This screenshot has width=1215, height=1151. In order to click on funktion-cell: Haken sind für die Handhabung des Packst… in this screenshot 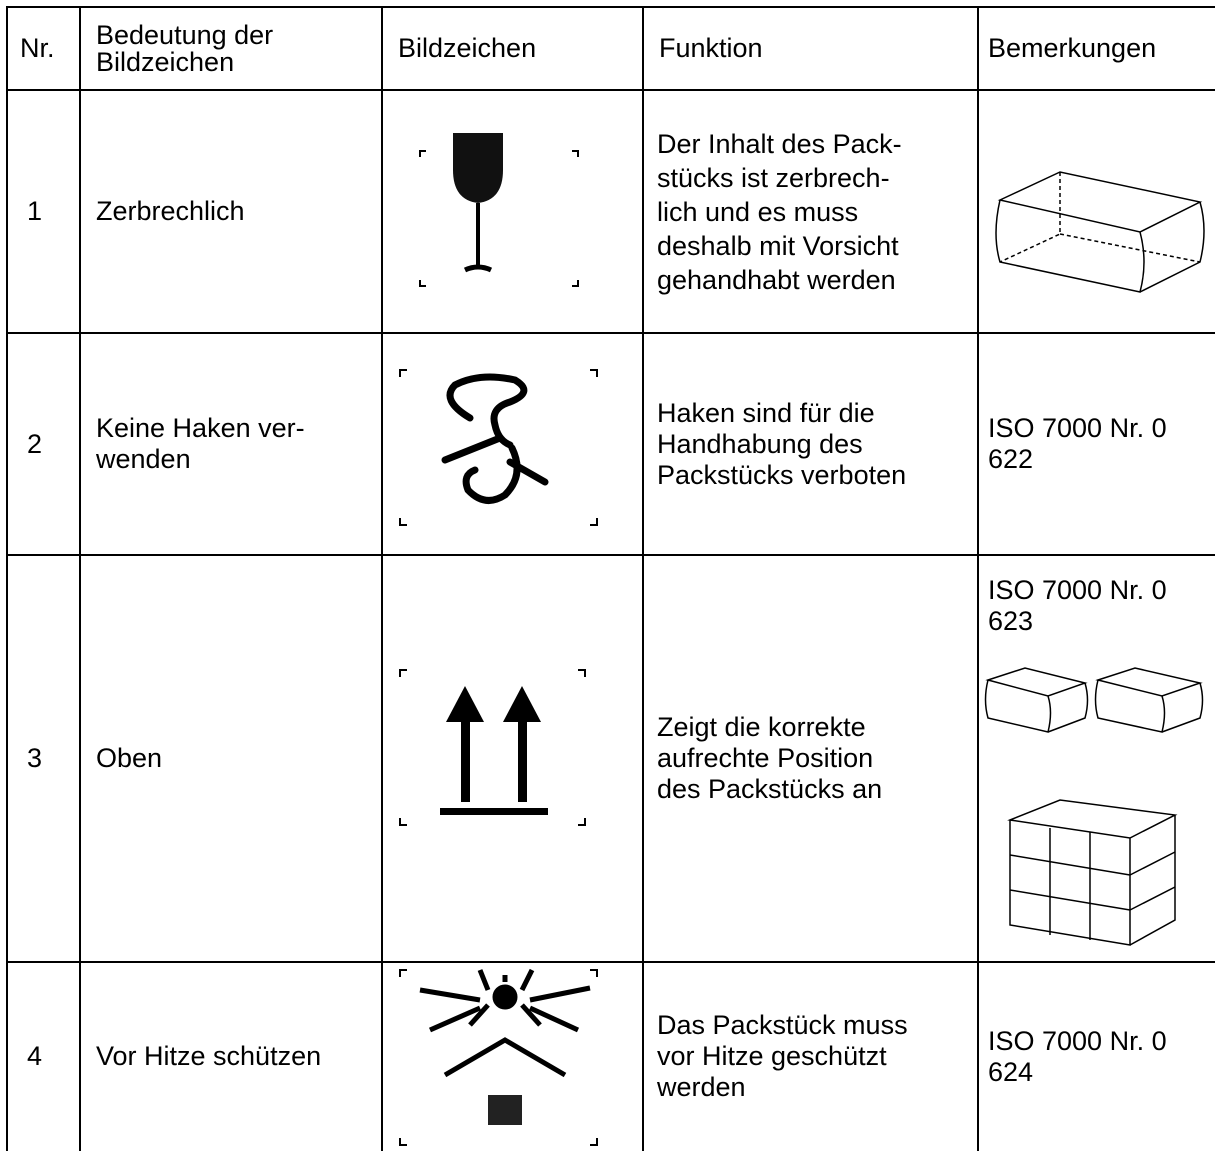, I will do `click(782, 443)`.